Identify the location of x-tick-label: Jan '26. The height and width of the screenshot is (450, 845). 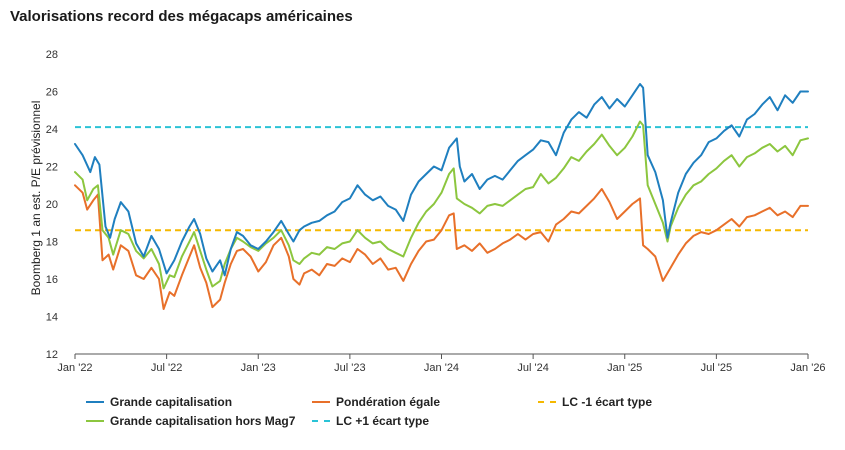
(807, 368).